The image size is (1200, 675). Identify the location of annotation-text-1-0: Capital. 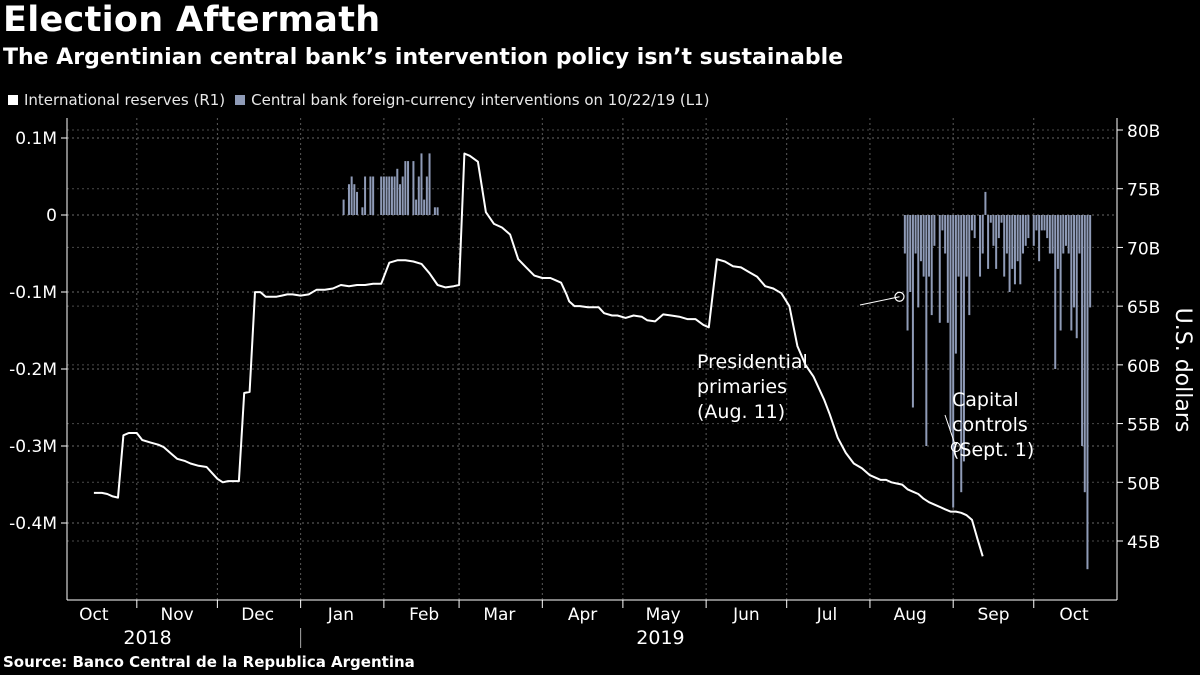
(985, 400).